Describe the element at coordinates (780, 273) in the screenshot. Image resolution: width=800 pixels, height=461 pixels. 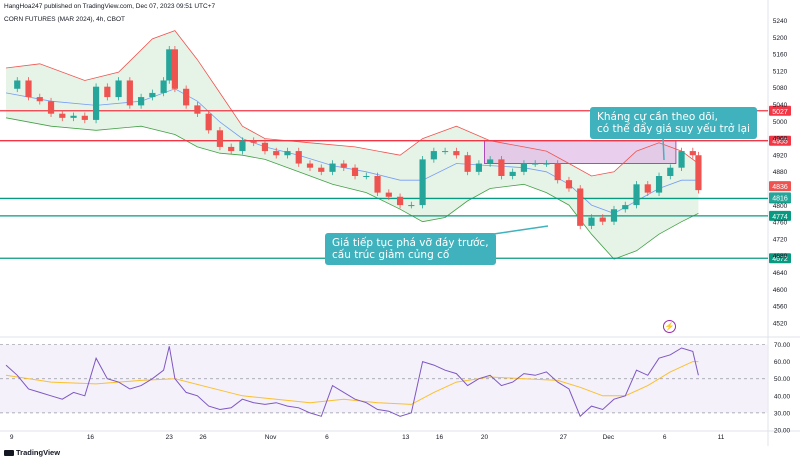
I see `price-tick: 4640` at that location.